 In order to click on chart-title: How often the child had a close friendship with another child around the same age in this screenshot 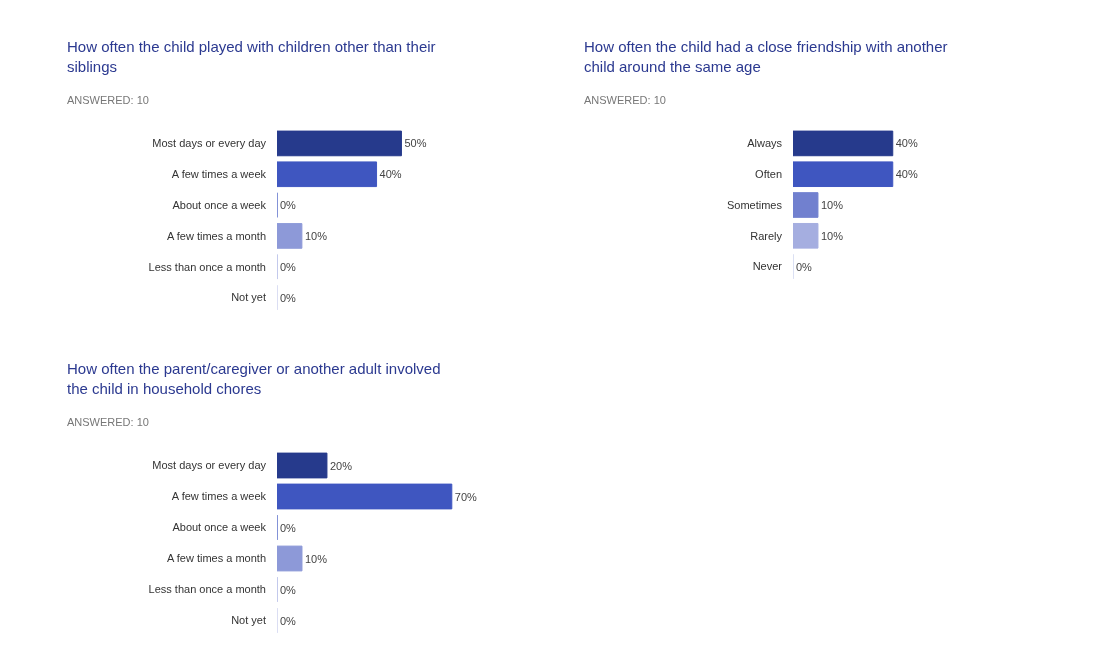, I will do `click(766, 56)`.